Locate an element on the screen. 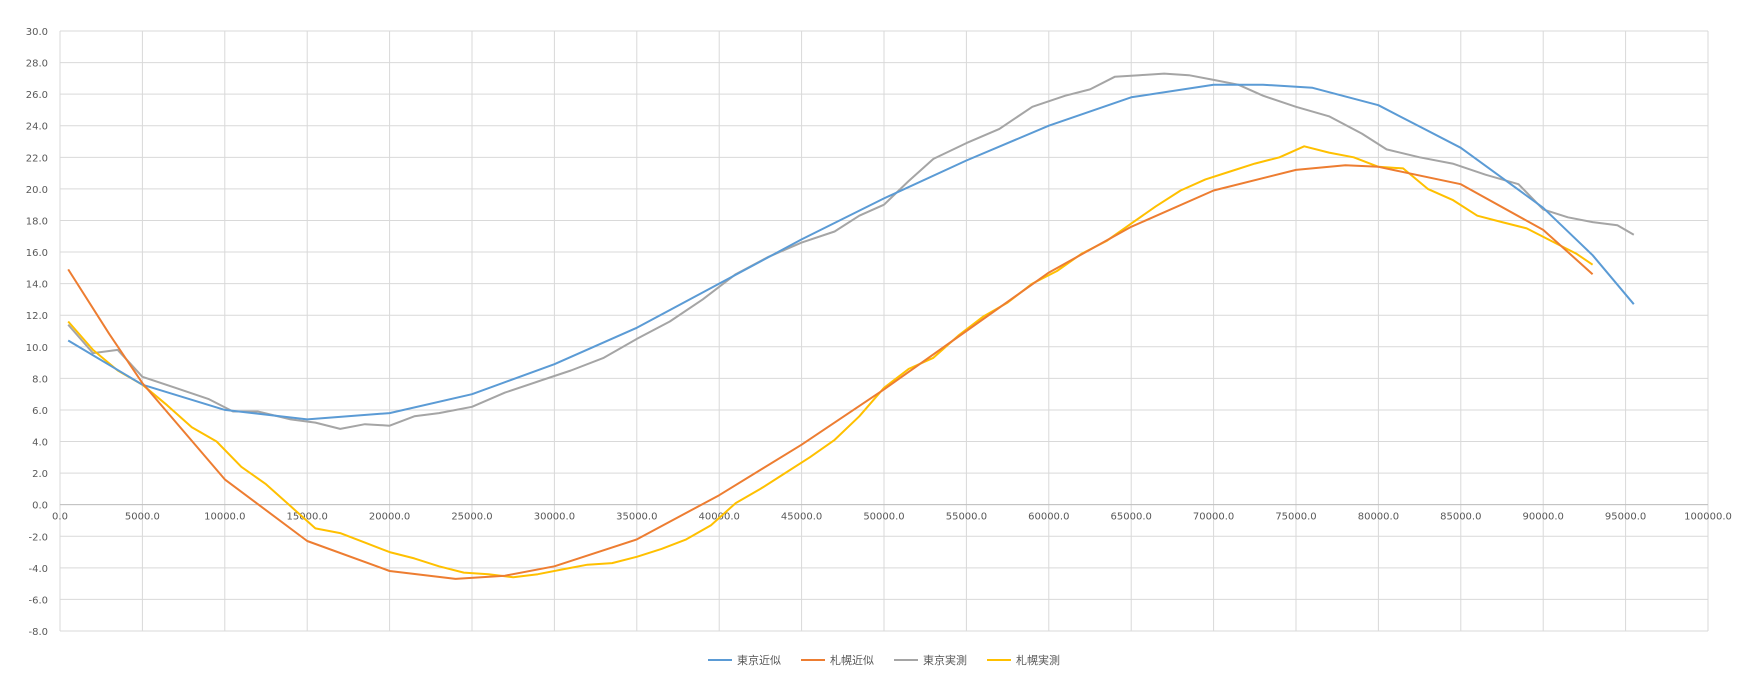  x-tick-label: 55000.0 is located at coordinates (966, 517).